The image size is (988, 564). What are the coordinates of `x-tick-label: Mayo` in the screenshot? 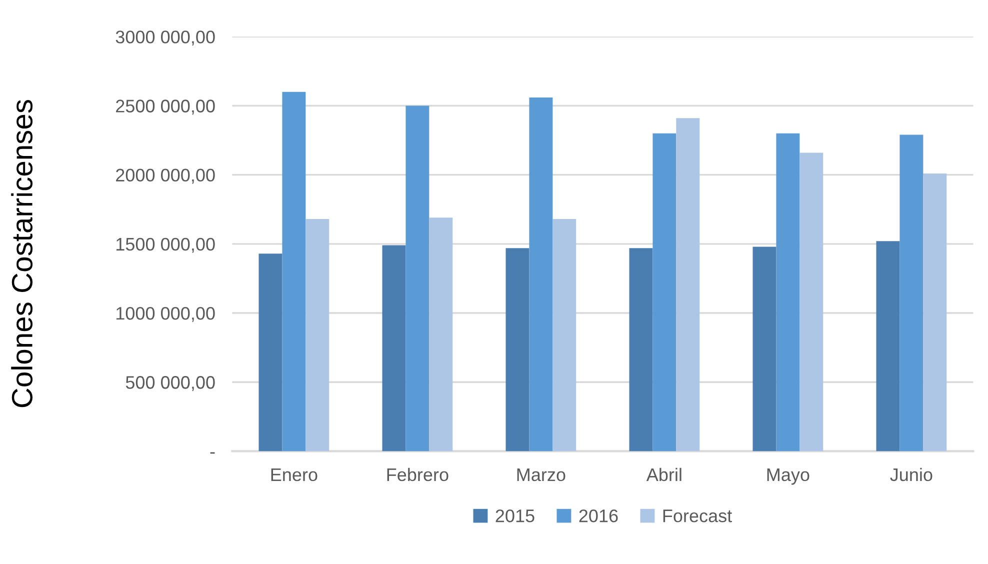 It's located at (788, 476).